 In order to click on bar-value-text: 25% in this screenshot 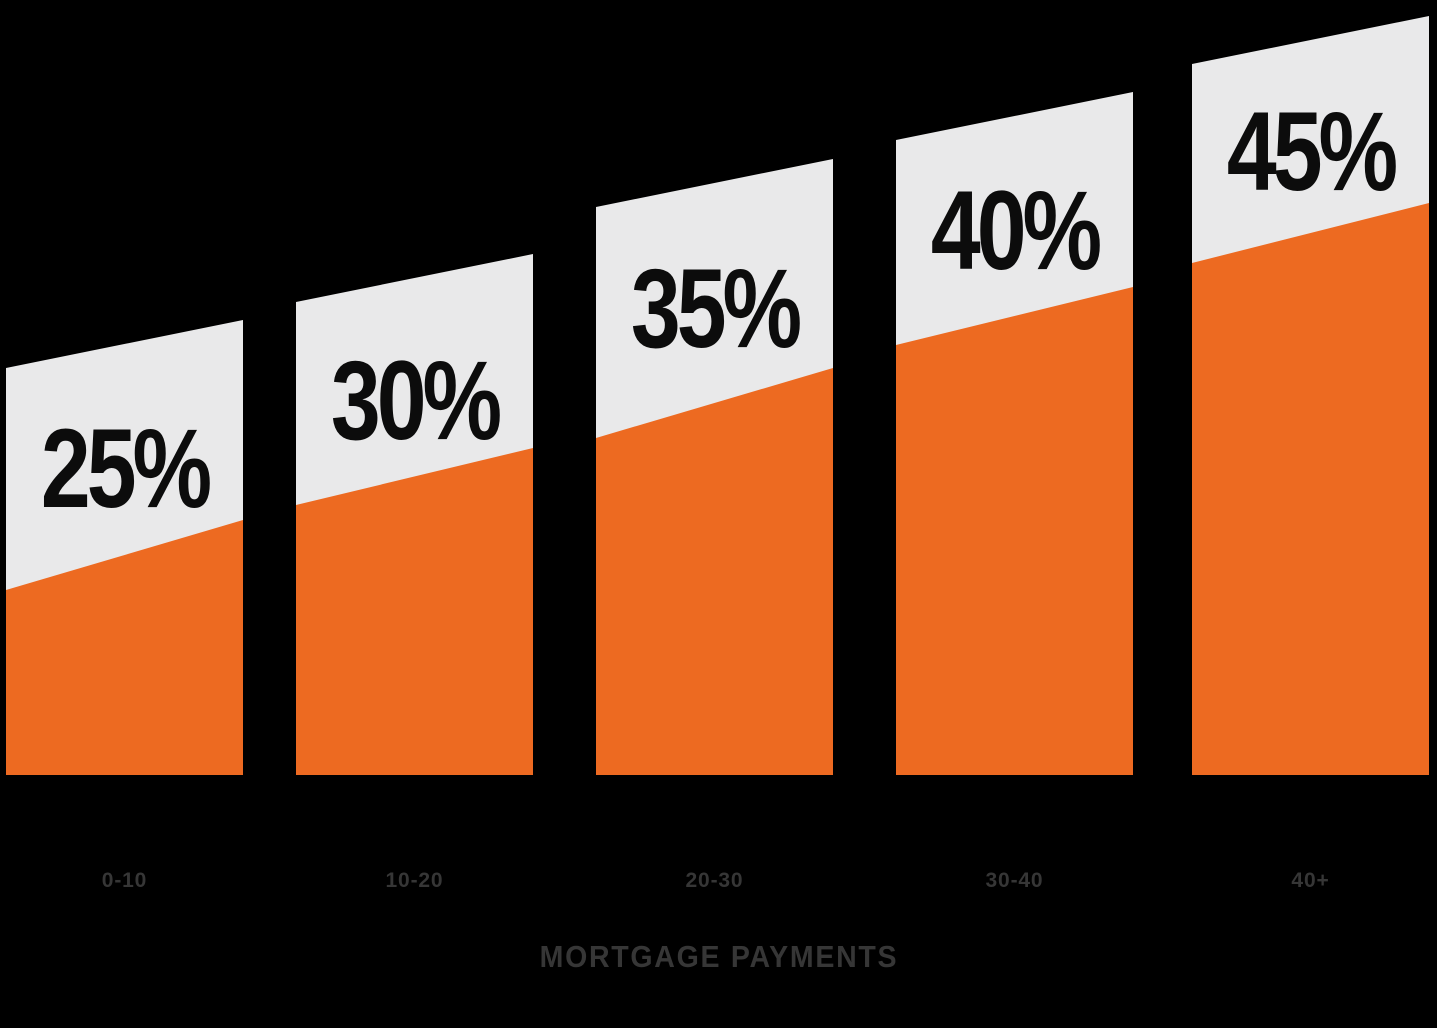, I will do `click(126, 468)`.